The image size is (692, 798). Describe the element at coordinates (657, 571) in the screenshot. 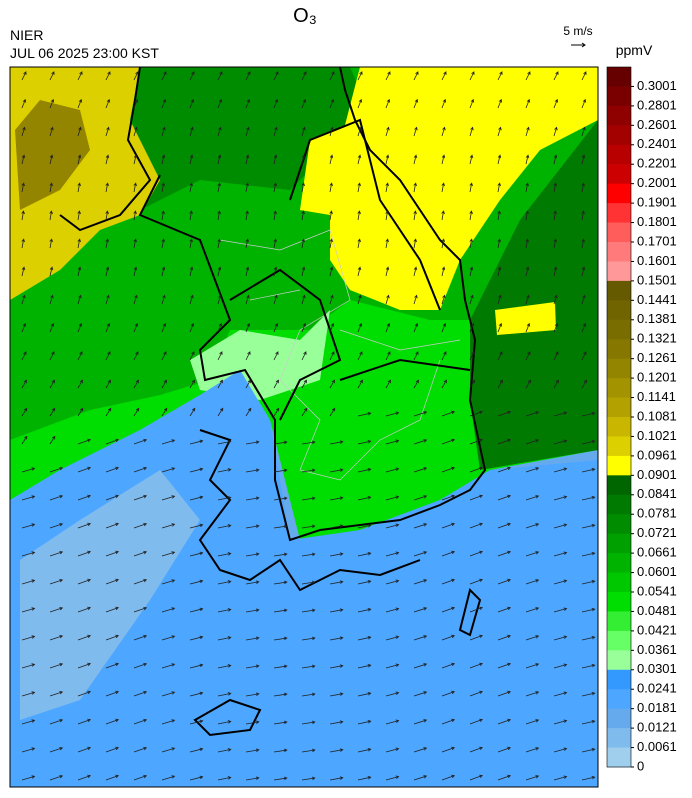

I see `colorbar-label: 0.0601` at that location.